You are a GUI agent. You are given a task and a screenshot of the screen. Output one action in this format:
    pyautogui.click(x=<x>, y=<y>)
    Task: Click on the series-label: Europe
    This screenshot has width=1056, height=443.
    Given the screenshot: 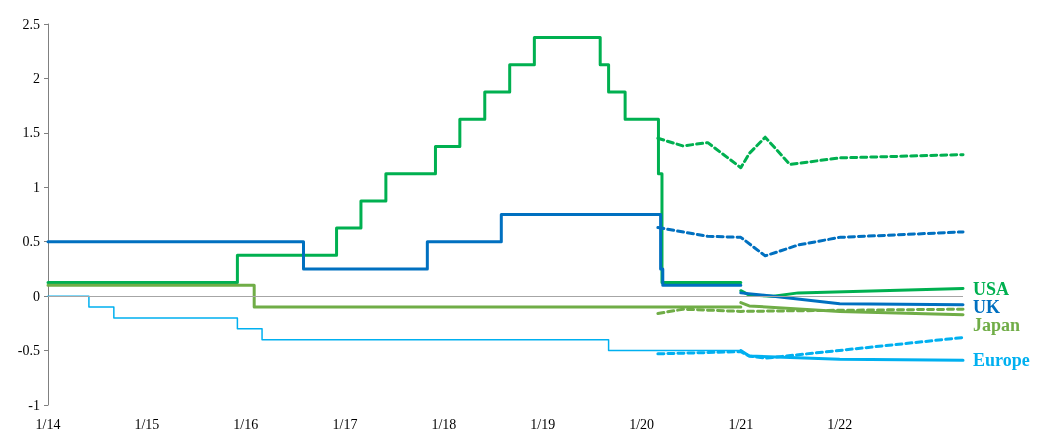 What is the action you would take?
    pyautogui.click(x=1001, y=360)
    